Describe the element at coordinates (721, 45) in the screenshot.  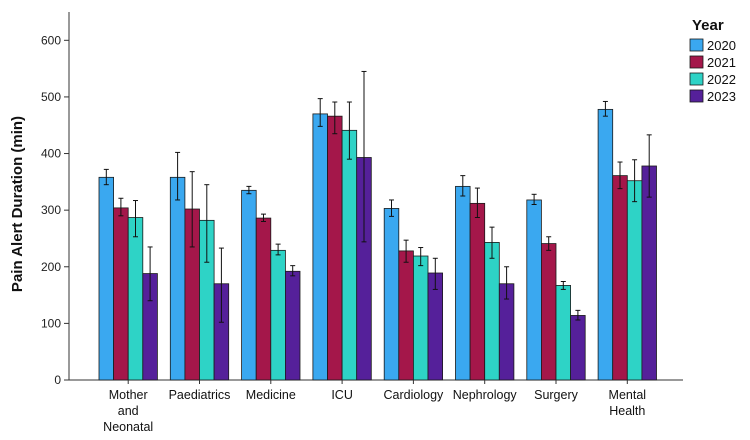
I see `legend-label-2020: 2020` at that location.